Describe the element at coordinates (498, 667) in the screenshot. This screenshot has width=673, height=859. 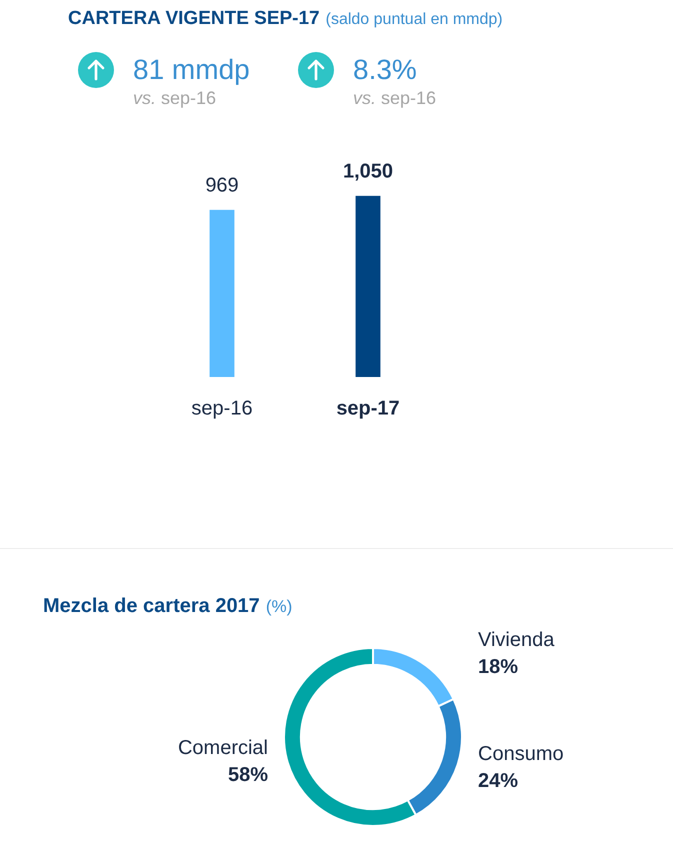
I see `data-label: 18%` at that location.